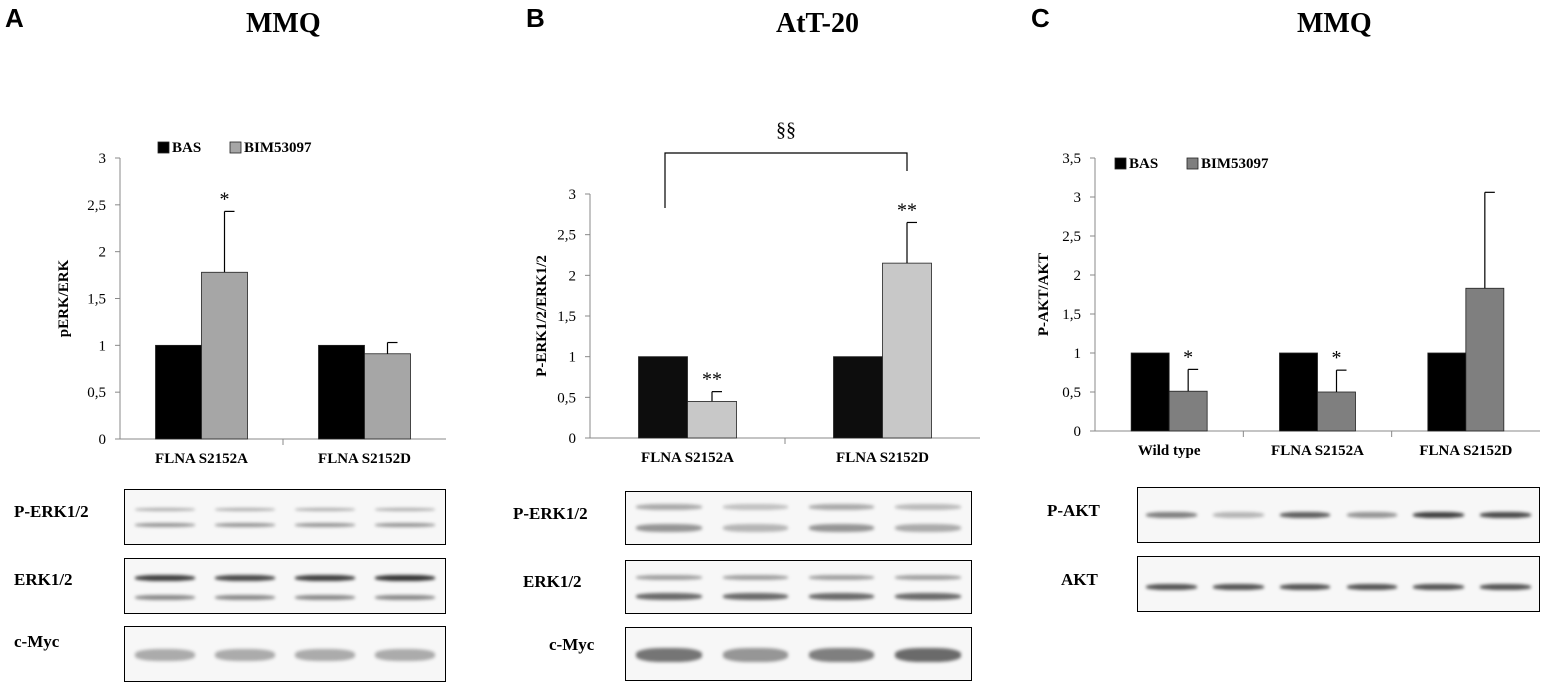 This screenshot has height=682, width=1543. What do you see at coordinates (14, 18) in the screenshot?
I see `panel-a-letter: A` at bounding box center [14, 18].